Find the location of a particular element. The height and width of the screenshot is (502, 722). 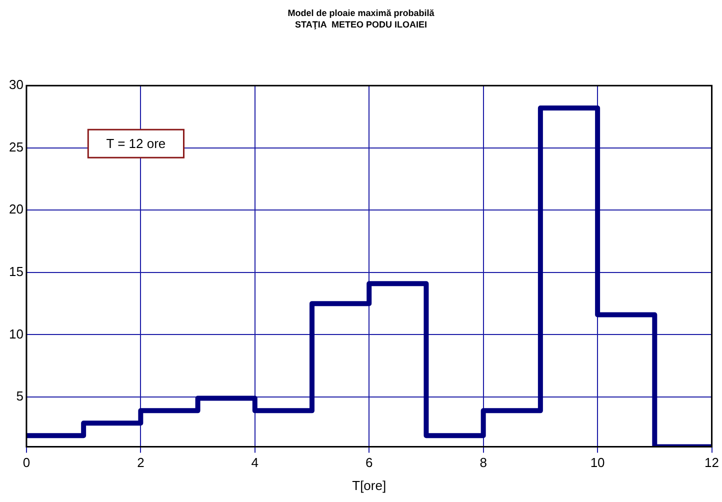

y-tick-label: 30 is located at coordinates (16, 84).